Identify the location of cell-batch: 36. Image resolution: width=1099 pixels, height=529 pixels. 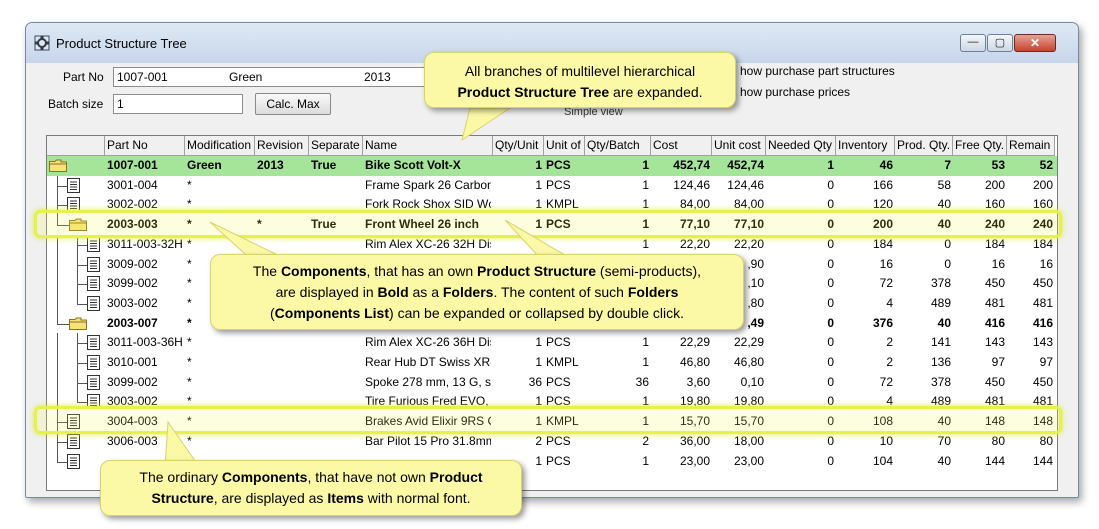
(642, 381).